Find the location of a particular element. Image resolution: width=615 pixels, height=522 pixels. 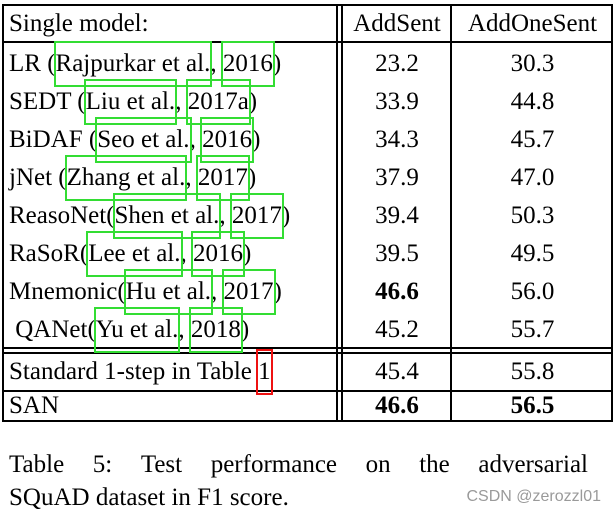

addsent-score: 34.3 is located at coordinates (397, 140).